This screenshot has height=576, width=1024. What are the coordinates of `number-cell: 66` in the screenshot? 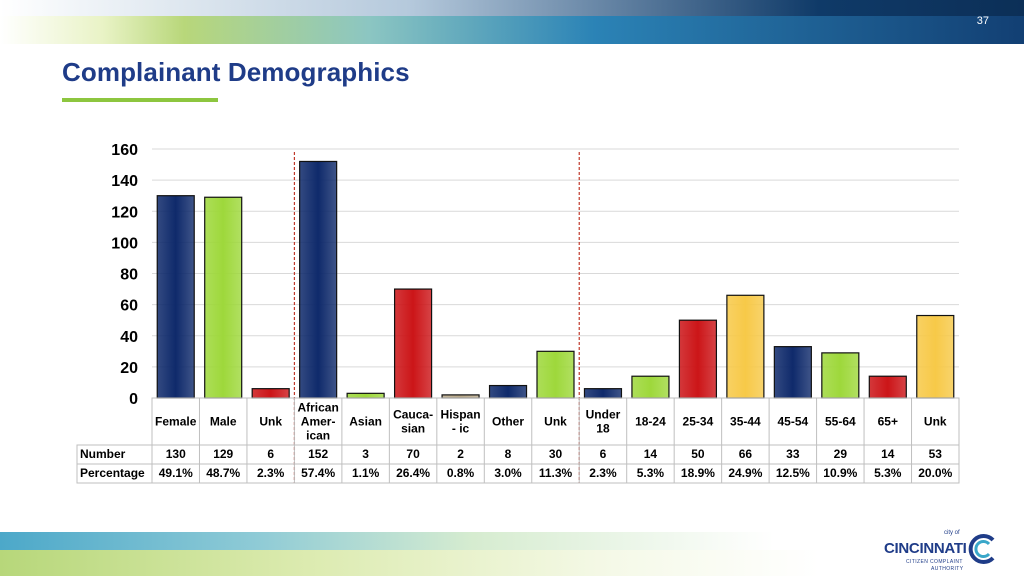 It's located at (746, 454).